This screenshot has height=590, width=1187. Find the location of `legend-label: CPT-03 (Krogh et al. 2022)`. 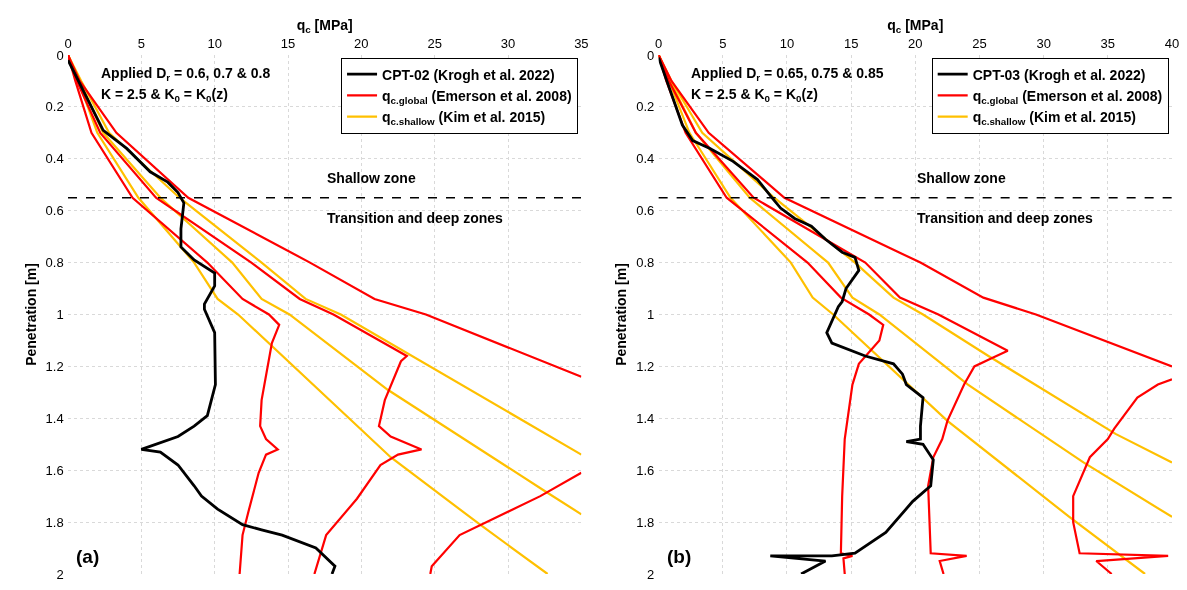

legend-label: CPT-03 (Krogh et al. 2022) is located at coordinates (1059, 74).